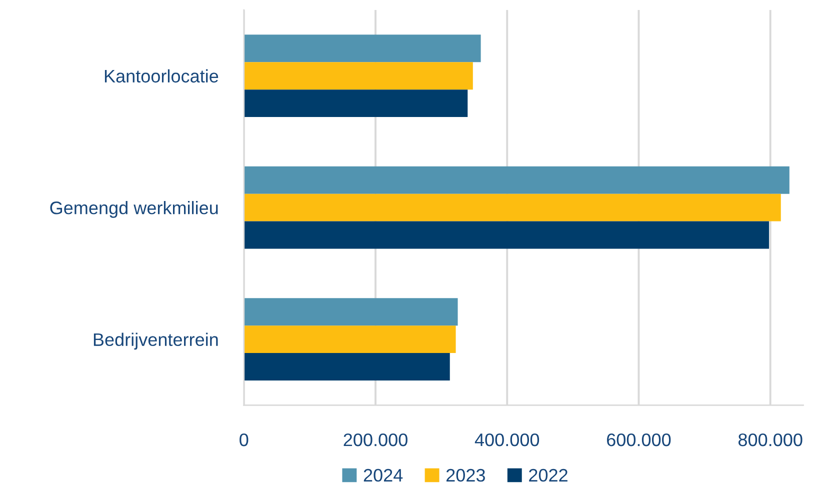 Image resolution: width=813 pixels, height=499 pixels. Describe the element at coordinates (161, 76) in the screenshot. I see `y-tick-label: Kantoorlocatie` at that location.